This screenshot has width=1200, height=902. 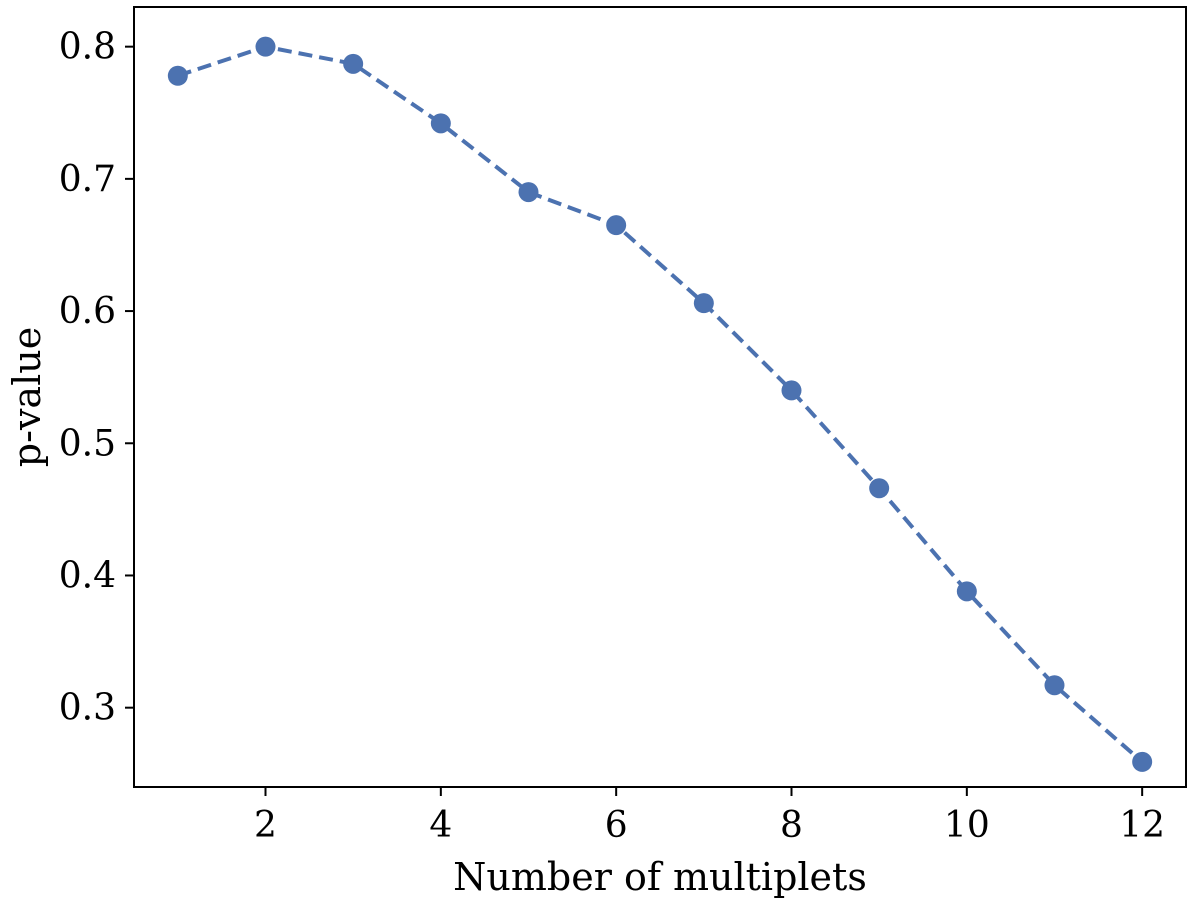 What do you see at coordinates (87, 47) in the screenshot?
I see `y-tick-label: 0.8` at bounding box center [87, 47].